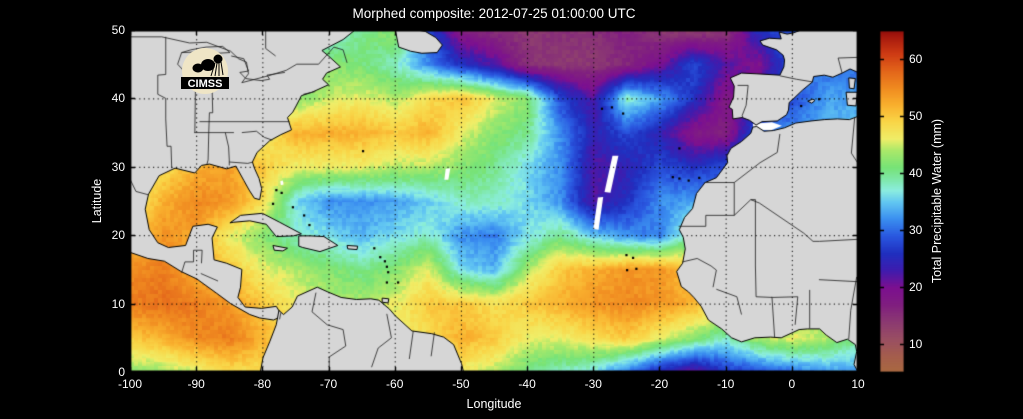 This screenshot has height=419, width=1023. What do you see at coordinates (118, 30) in the screenshot?
I see `y-tick-label: 50` at bounding box center [118, 30].